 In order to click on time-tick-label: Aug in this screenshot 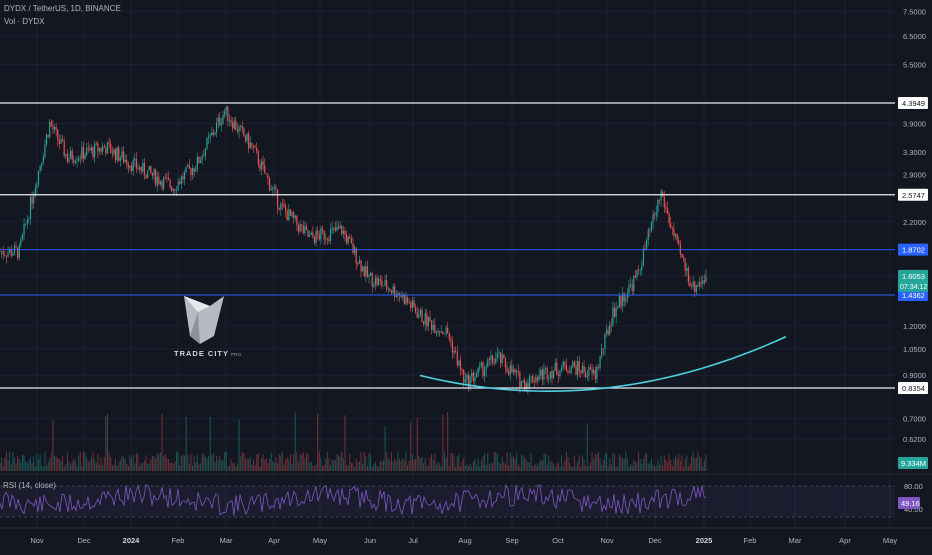, I will do `click(464, 540)`.